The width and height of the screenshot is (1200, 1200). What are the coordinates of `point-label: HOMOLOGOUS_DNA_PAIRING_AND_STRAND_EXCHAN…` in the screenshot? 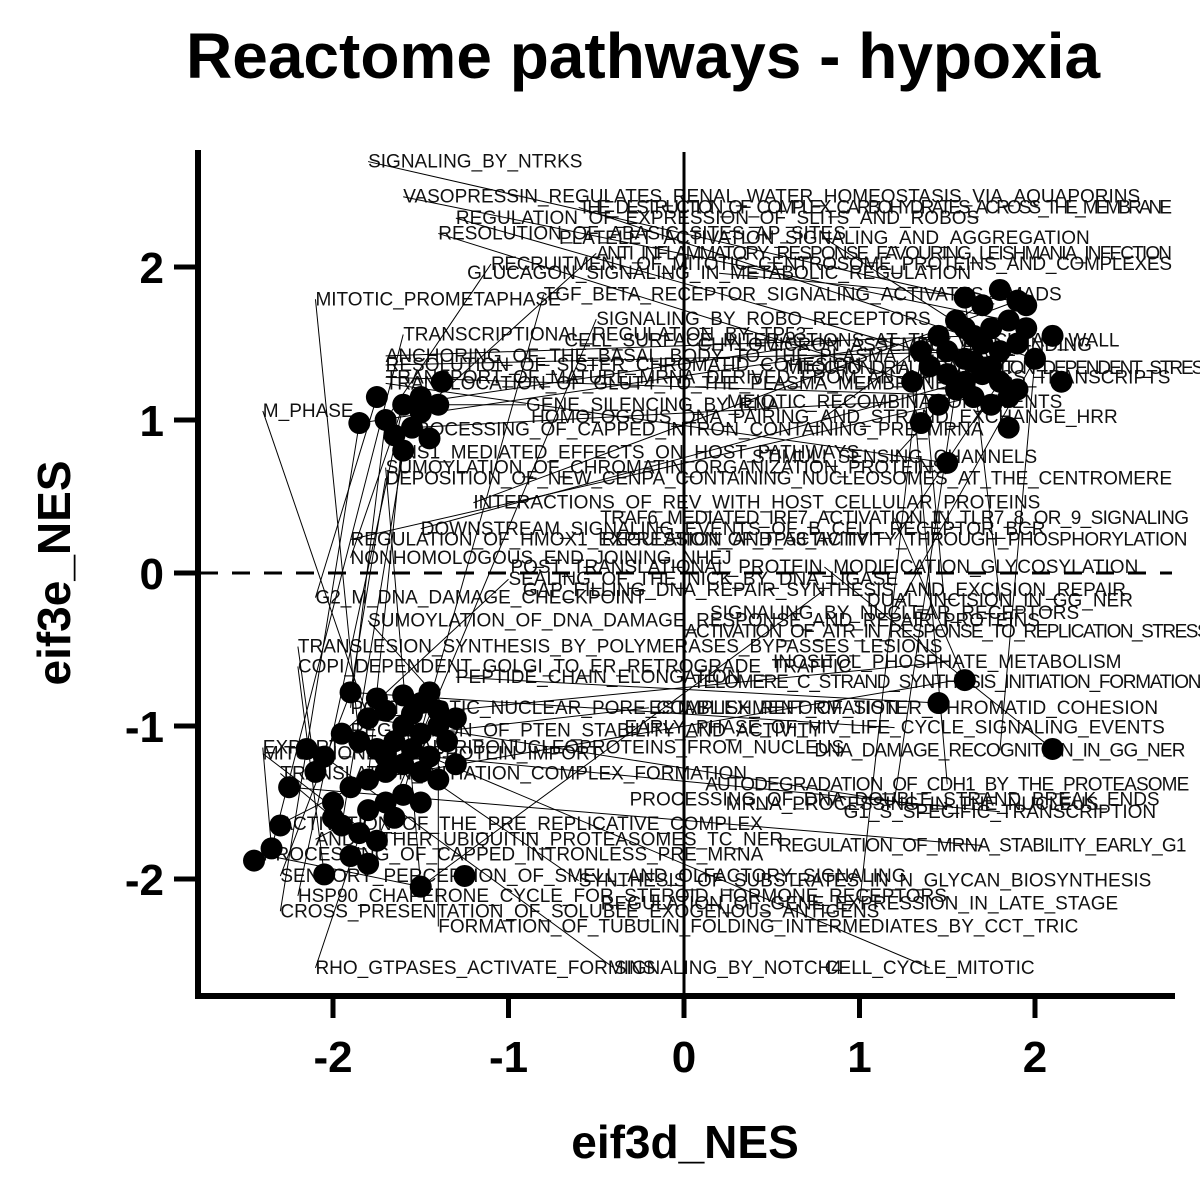 It's located at (824, 417).